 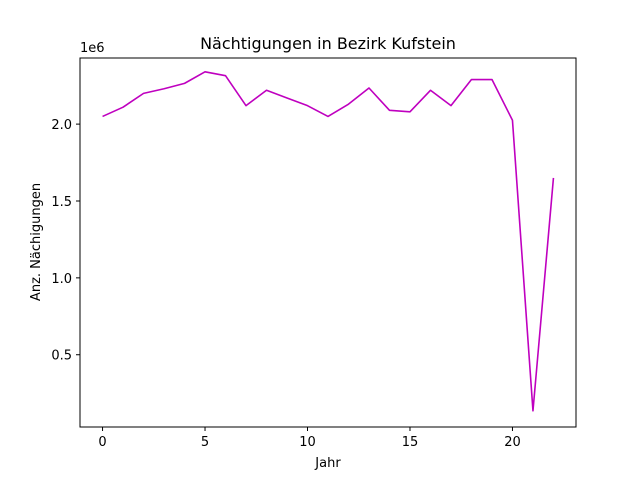 What do you see at coordinates (61, 279) in the screenshot?
I see `y-tick-label: 1.0` at bounding box center [61, 279].